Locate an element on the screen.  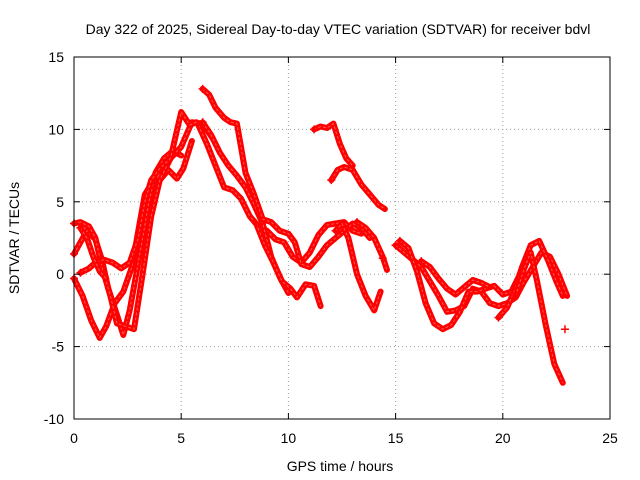
series-track-9-start-marker is located at coordinates (256, 223).